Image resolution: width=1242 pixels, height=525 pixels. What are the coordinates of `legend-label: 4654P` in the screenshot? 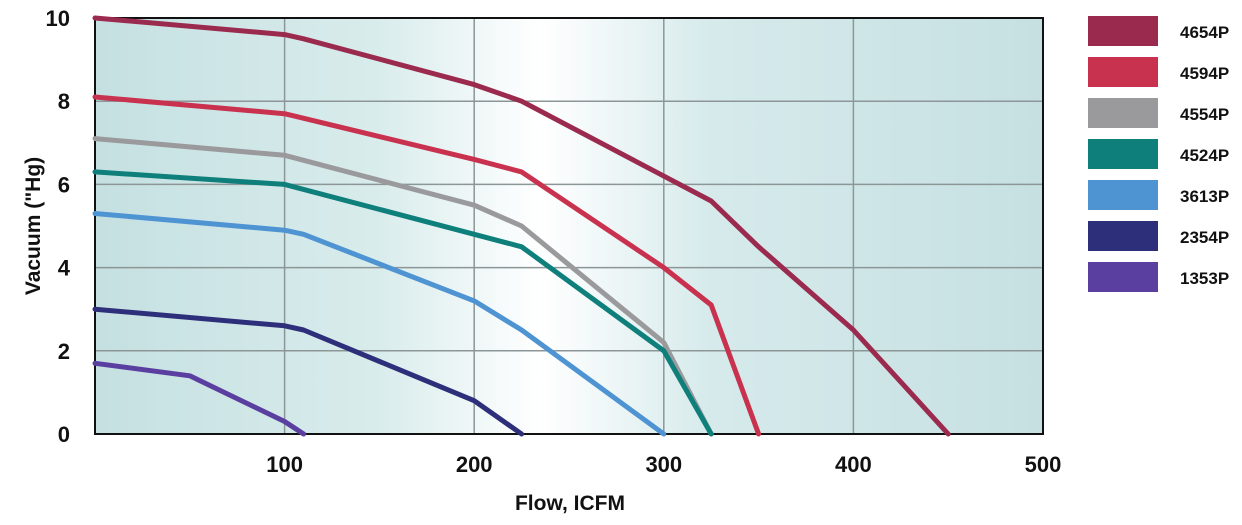 It's located at (1204, 32).